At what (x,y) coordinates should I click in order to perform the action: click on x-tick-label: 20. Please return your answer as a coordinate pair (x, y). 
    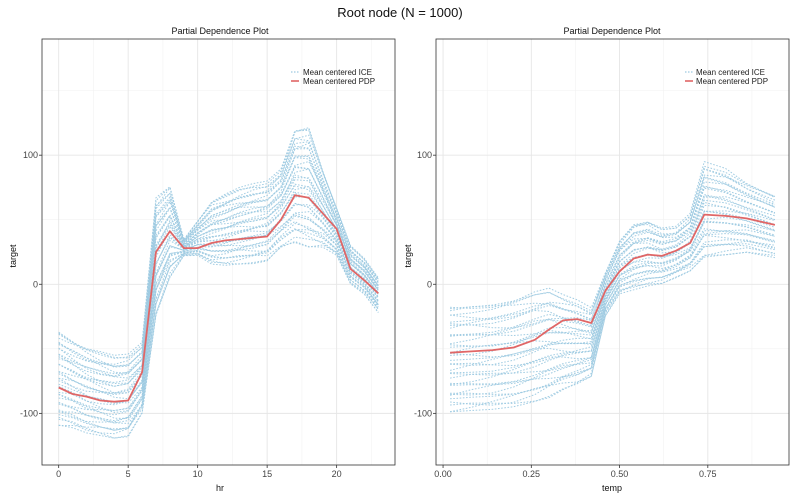
    Looking at the image, I should click on (337, 474).